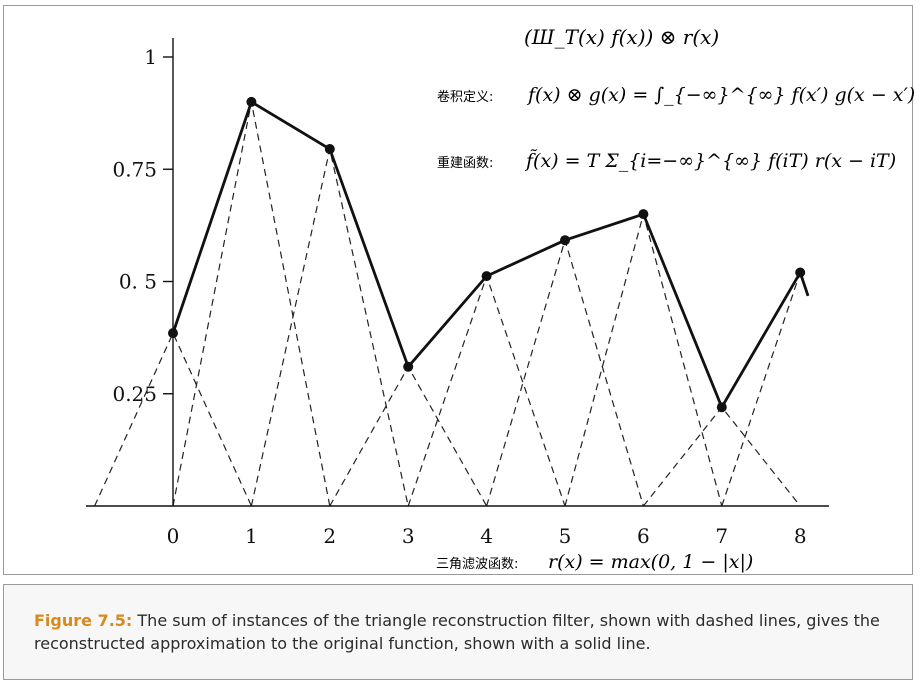 Image resolution: width=920 pixels, height=686 pixels. What do you see at coordinates (477, 564) in the screenshot?
I see `filter-label: 三角滤波函数:` at bounding box center [477, 564].